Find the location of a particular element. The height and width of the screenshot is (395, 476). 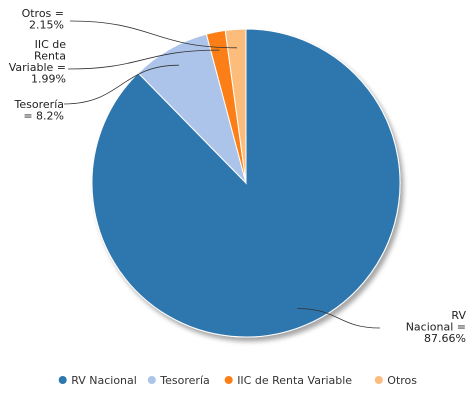

connector-rv-nacional is located at coordinates (339, 318).